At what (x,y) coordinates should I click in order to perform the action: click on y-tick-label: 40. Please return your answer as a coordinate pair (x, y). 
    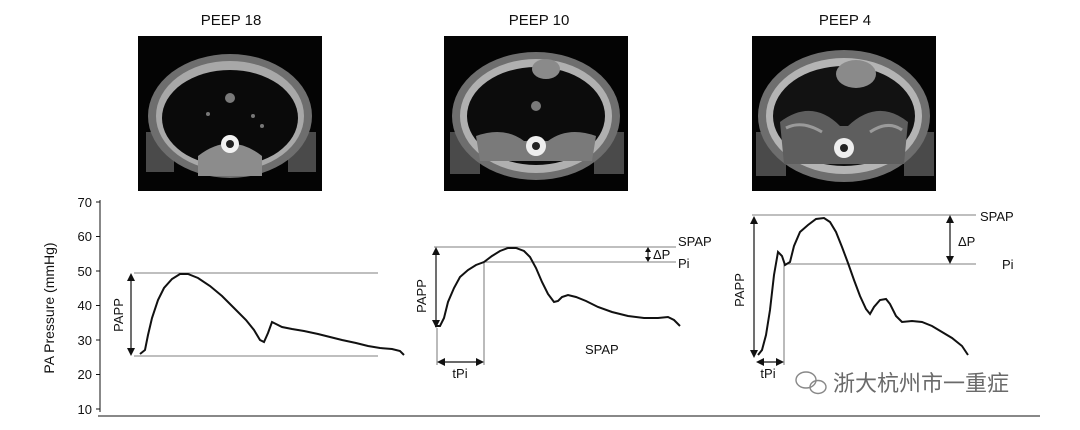
    Looking at the image, I should click on (85, 305).